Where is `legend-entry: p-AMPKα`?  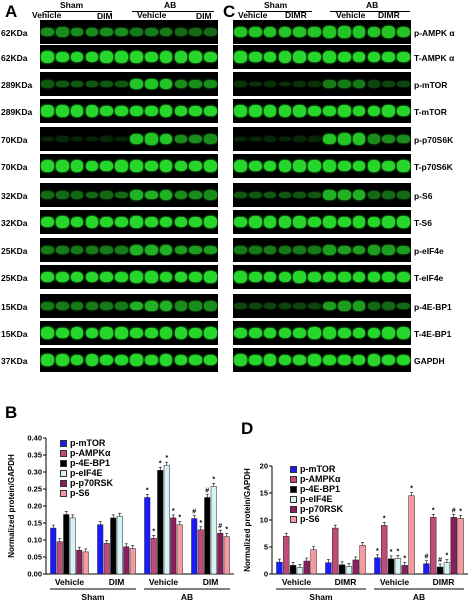 legend-entry: p-AMPKα is located at coordinates (86, 453).